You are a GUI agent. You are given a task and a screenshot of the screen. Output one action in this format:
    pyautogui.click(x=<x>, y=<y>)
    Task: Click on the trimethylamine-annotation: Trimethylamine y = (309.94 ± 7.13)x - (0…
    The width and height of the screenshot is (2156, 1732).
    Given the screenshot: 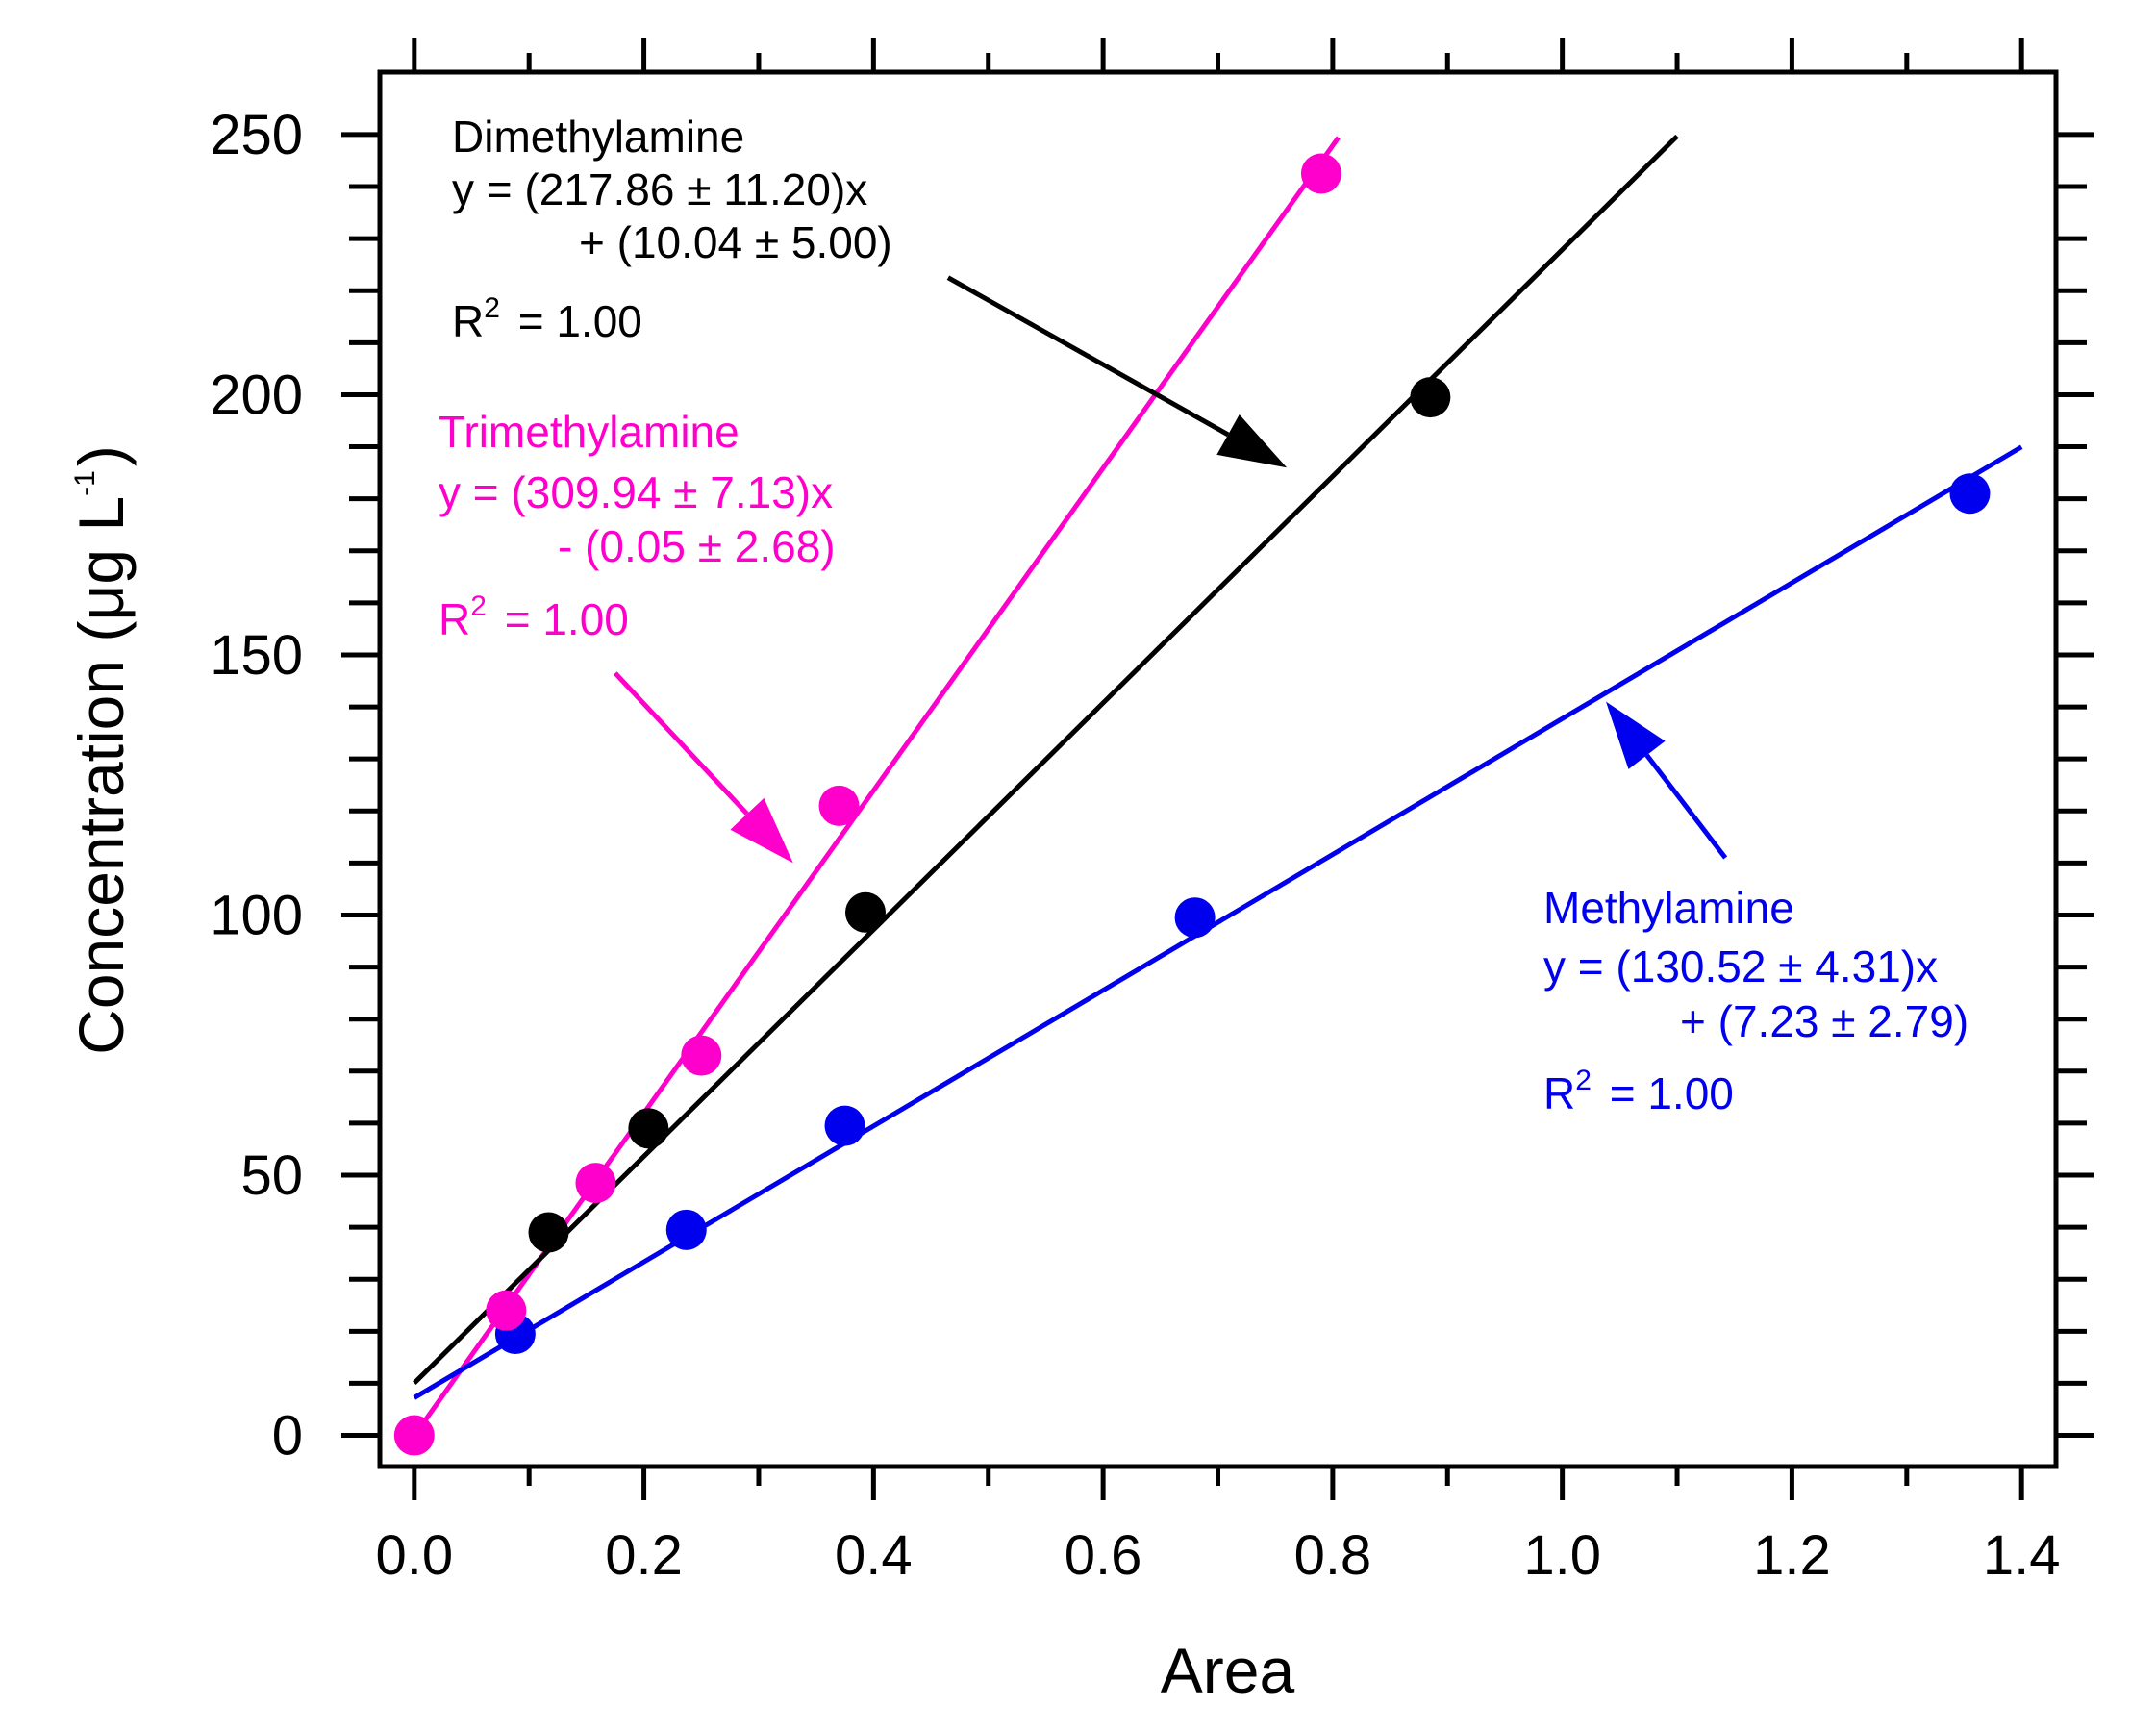 What is the action you would take?
    pyautogui.click(x=637, y=525)
    